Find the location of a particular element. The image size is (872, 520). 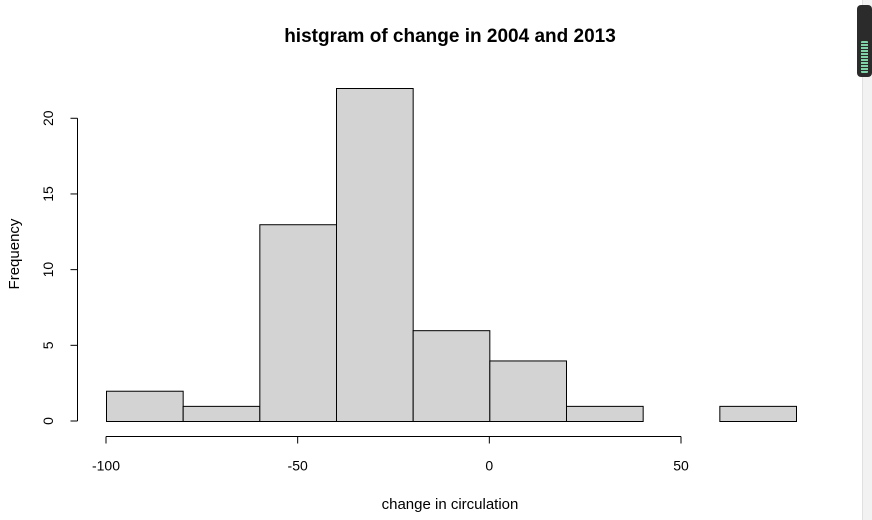

x-tick-label-2: 0 is located at coordinates (489, 466).